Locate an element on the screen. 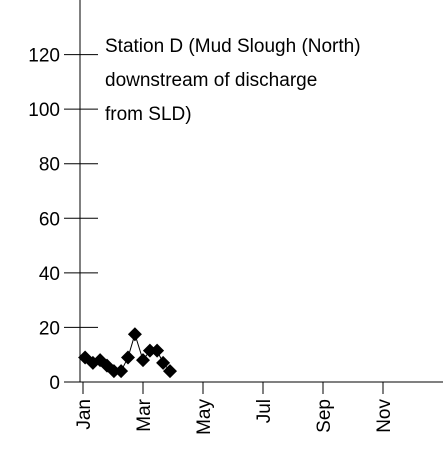  x-tick-label: May is located at coordinates (204, 417).